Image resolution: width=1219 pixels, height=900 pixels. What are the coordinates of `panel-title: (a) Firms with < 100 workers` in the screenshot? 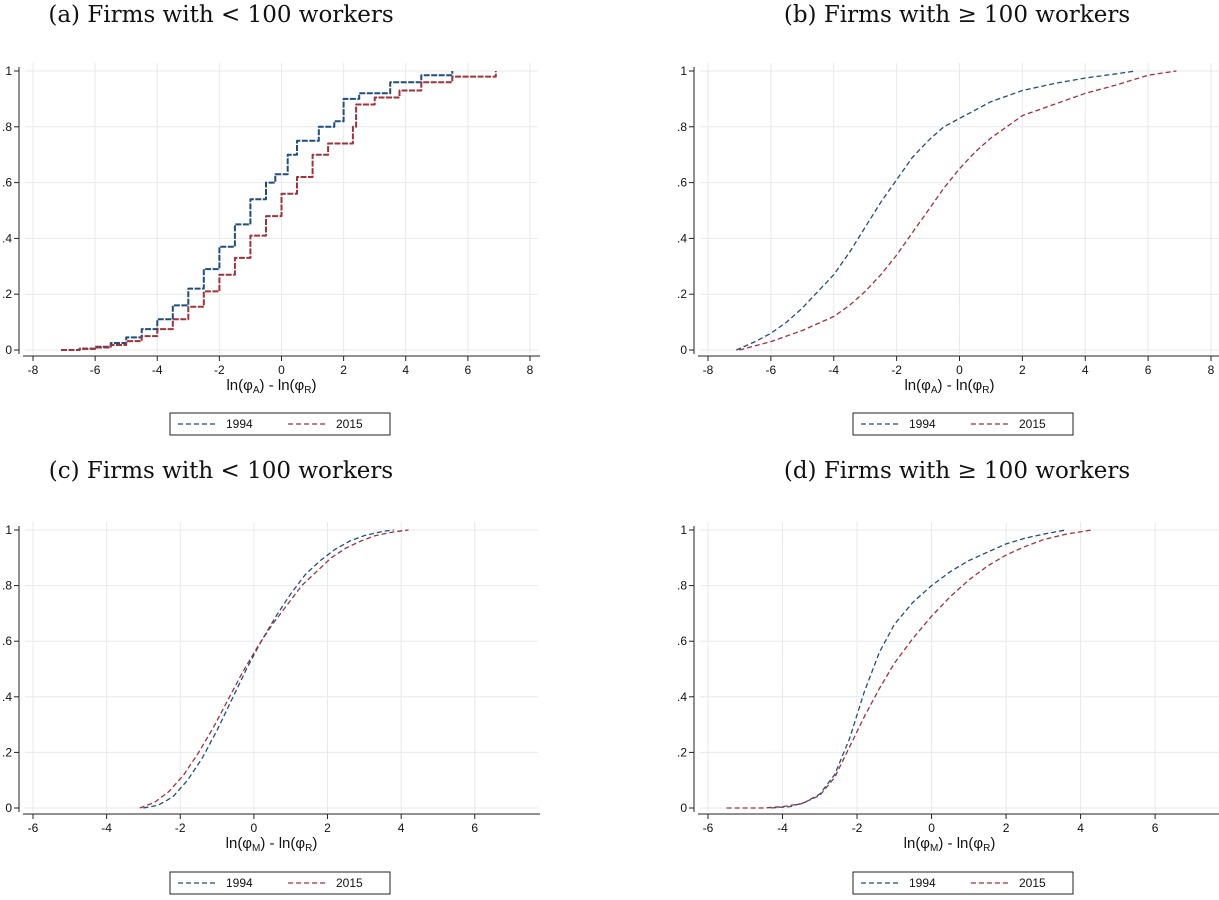 It's located at (220, 15).